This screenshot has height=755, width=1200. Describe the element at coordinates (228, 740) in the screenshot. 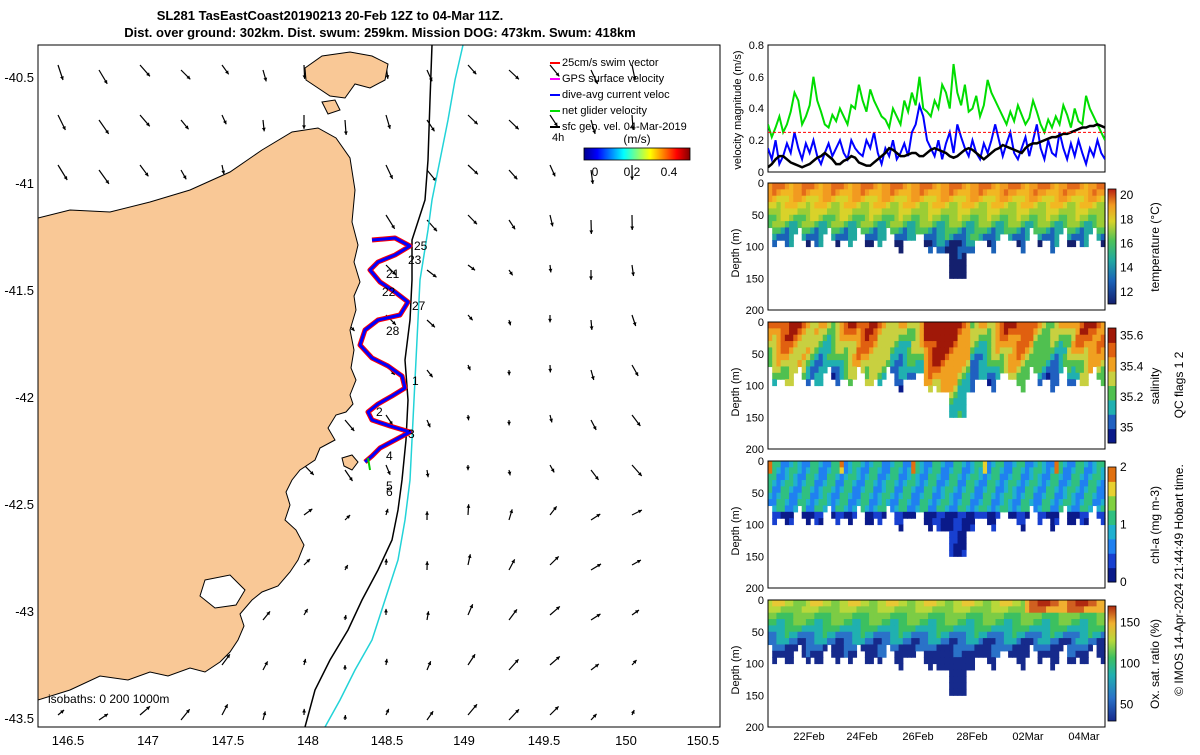

I see `map-x-tick: 147.5` at that location.